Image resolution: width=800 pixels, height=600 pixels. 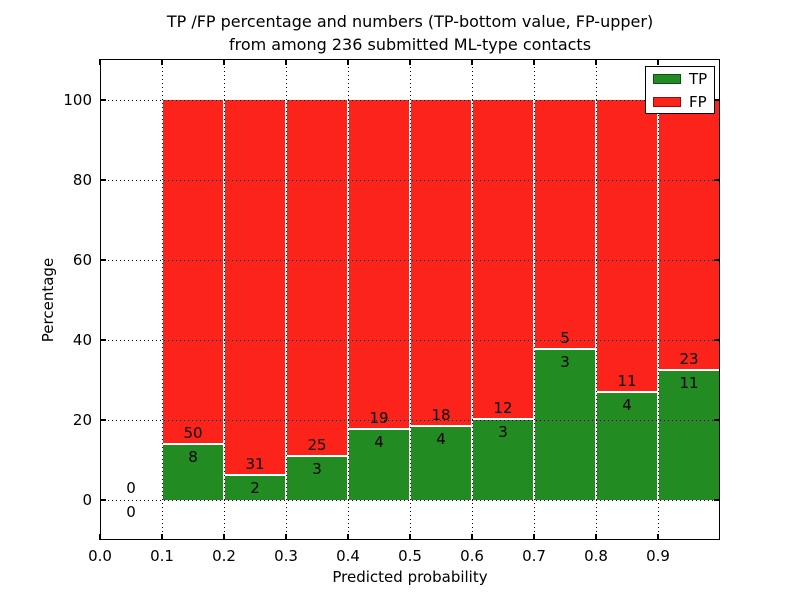 I want to click on bar-tp-0.1, so click(x=193, y=472).